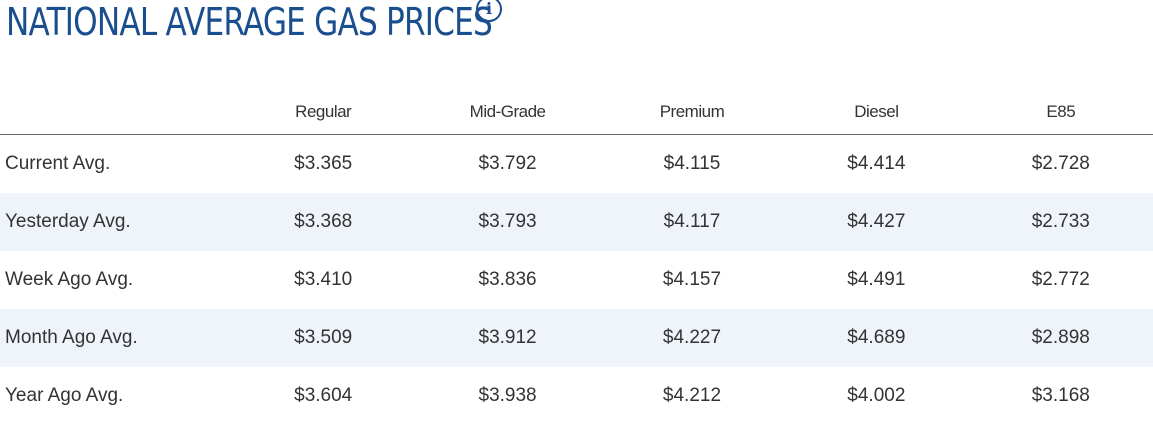 Image resolution: width=1153 pixels, height=425 pixels. What do you see at coordinates (507, 163) in the screenshot?
I see `price-cell: $3.792` at bounding box center [507, 163].